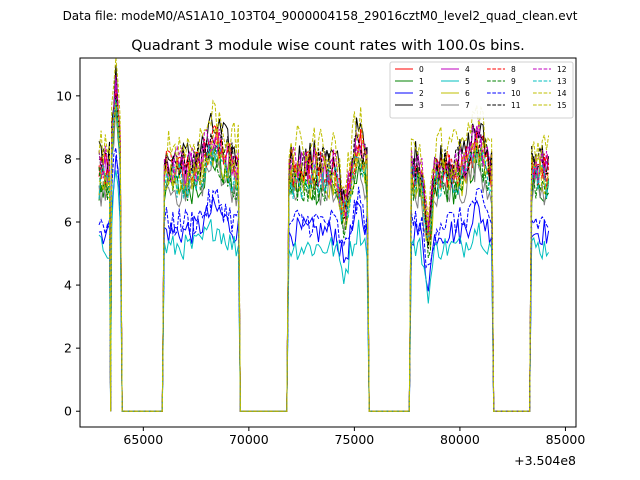 Image resolution: width=640 pixels, height=480 pixels. I want to click on legend-label-8: 8, so click(513, 69).